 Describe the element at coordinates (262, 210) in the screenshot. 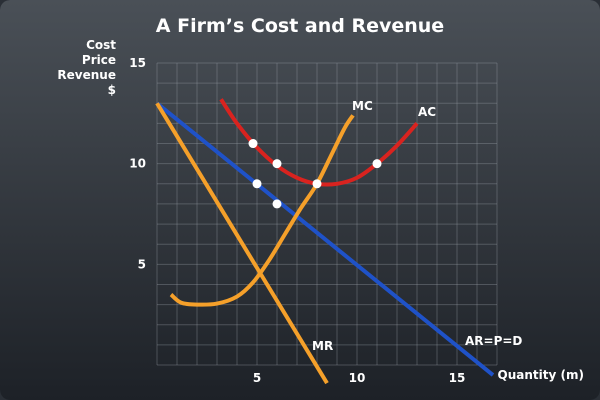

I see `series-line-mc` at that location.